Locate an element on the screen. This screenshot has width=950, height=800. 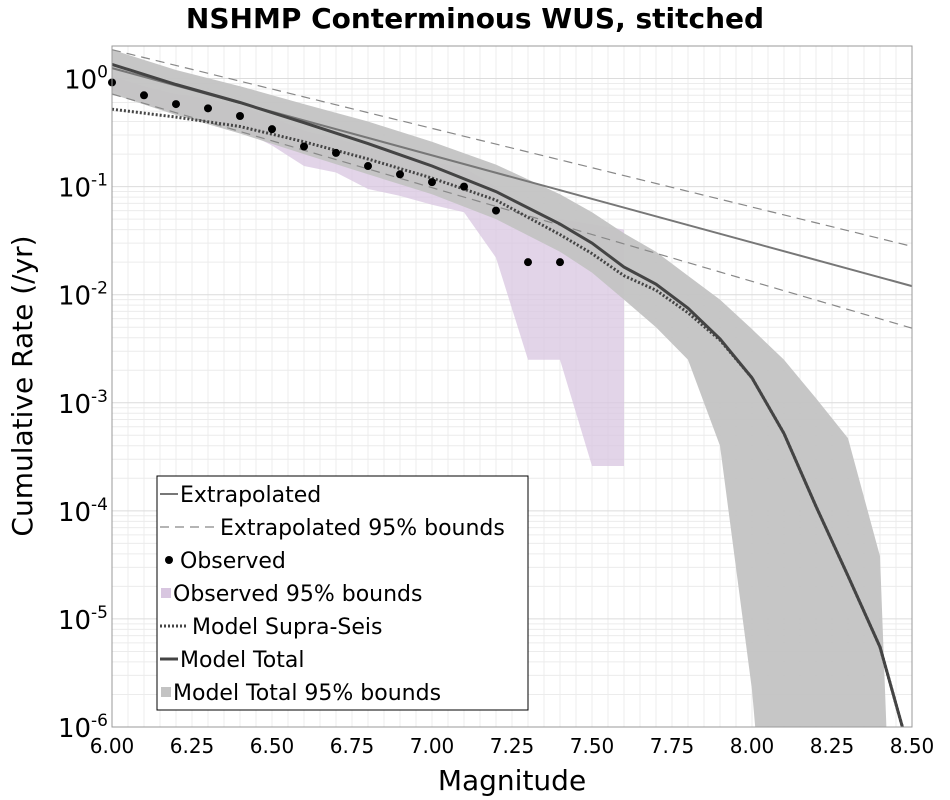
legend-label: Extrapolated is located at coordinates (250, 495).